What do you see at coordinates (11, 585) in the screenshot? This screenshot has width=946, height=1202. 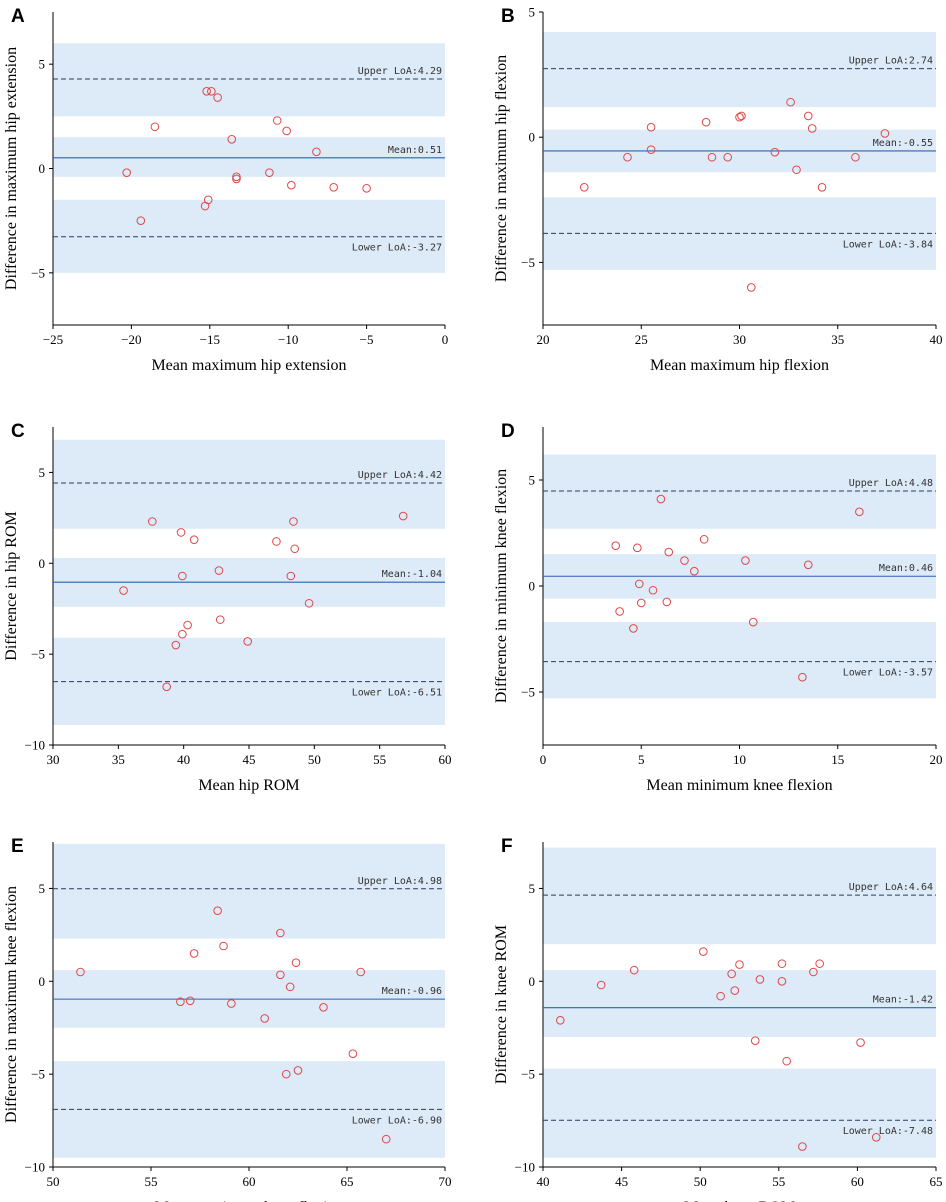 I see `y-axis-title: Difference in hip ROM` at bounding box center [11, 585].